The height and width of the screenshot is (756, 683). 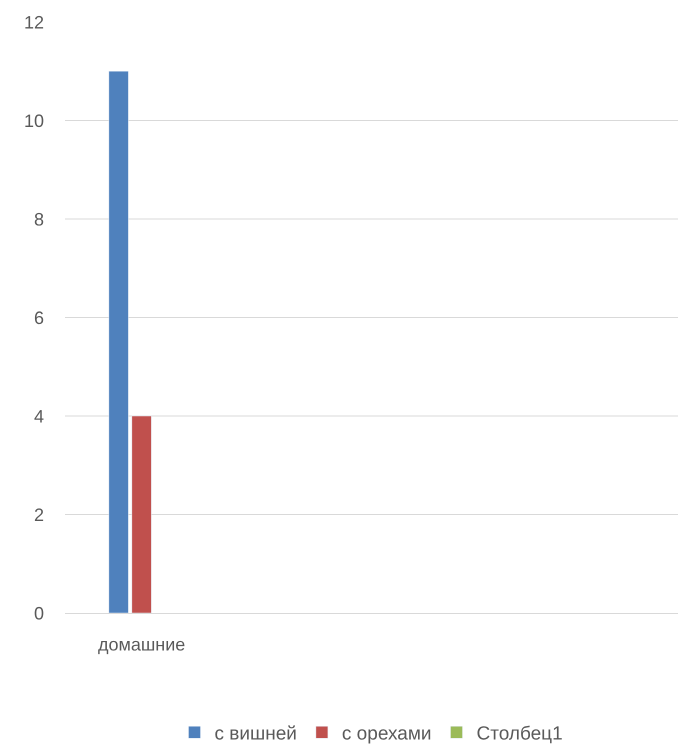 I want to click on x-tick-label: домашние, so click(x=142, y=644).